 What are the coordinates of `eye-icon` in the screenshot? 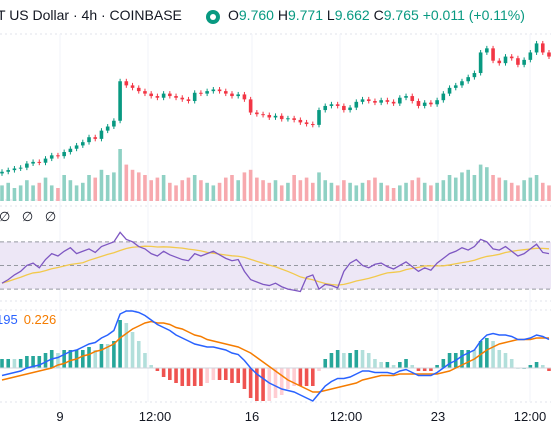 It's located at (213, 17).